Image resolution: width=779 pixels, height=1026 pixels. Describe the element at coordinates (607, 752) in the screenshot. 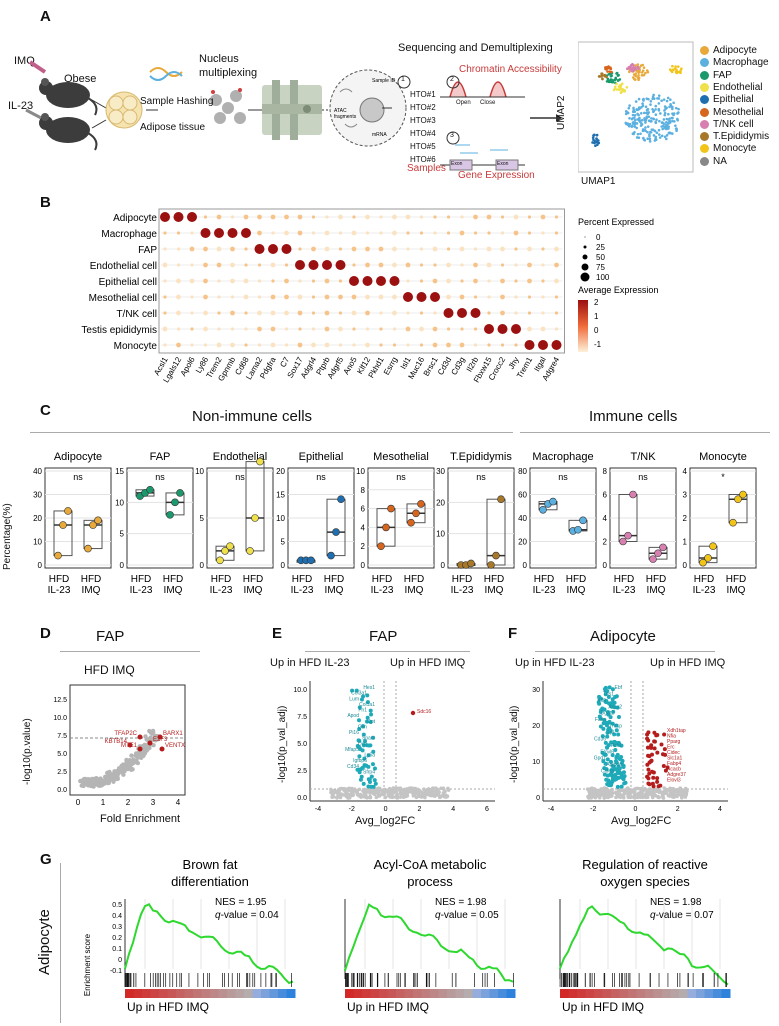

I see `gene-label: Elovl6` at that location.